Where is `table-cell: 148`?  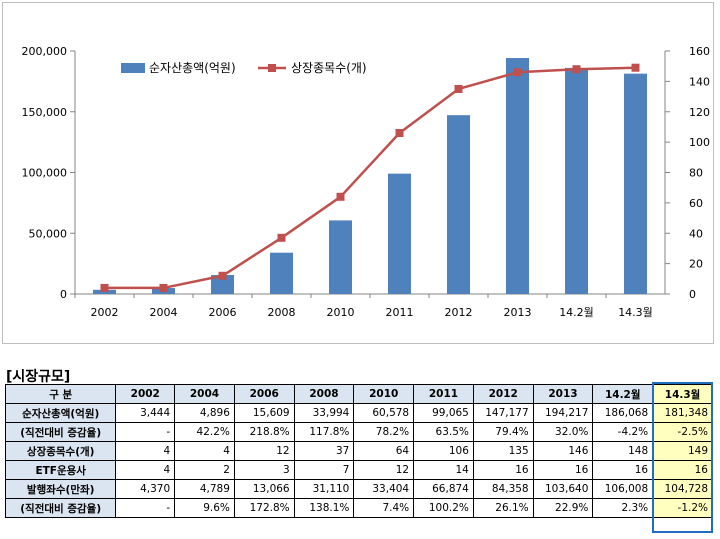 table-cell: 148 is located at coordinates (623, 451).